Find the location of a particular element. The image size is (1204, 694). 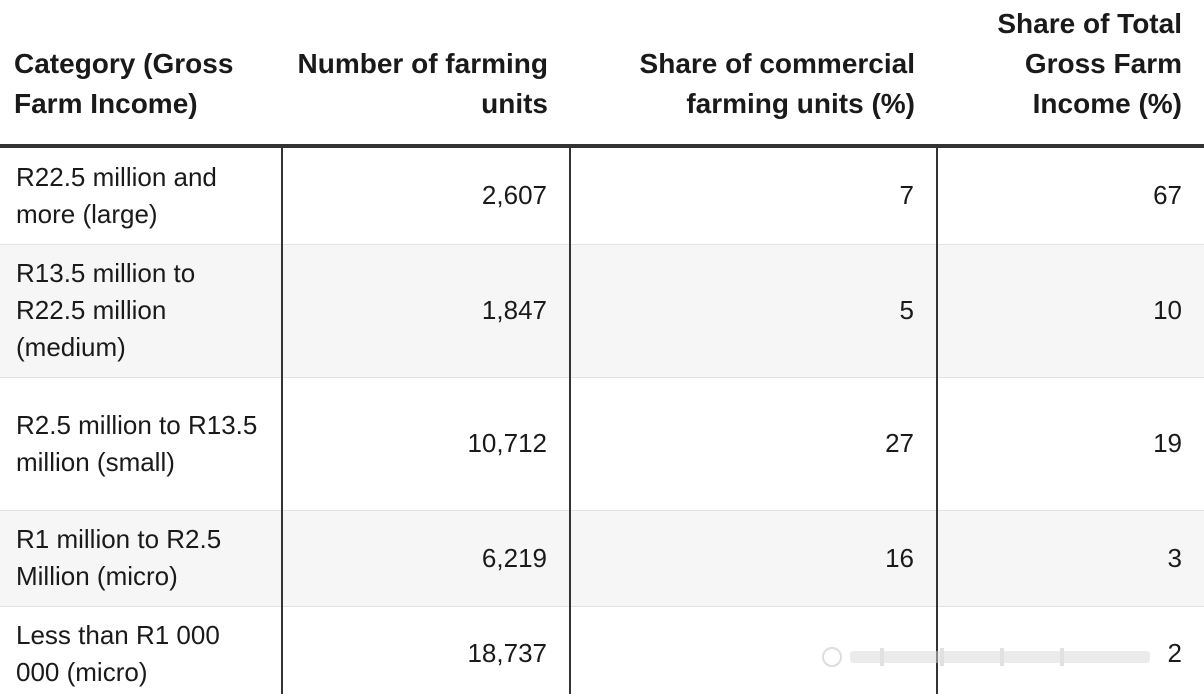

cell-share-units is located at coordinates (754, 650).